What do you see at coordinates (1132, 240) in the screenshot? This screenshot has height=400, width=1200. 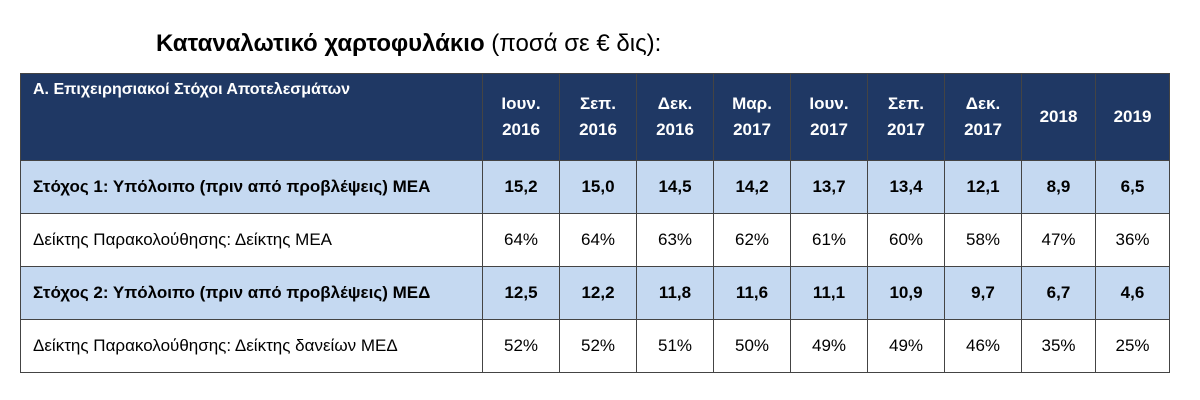 I see `table-cell: 36%` at bounding box center [1132, 240].